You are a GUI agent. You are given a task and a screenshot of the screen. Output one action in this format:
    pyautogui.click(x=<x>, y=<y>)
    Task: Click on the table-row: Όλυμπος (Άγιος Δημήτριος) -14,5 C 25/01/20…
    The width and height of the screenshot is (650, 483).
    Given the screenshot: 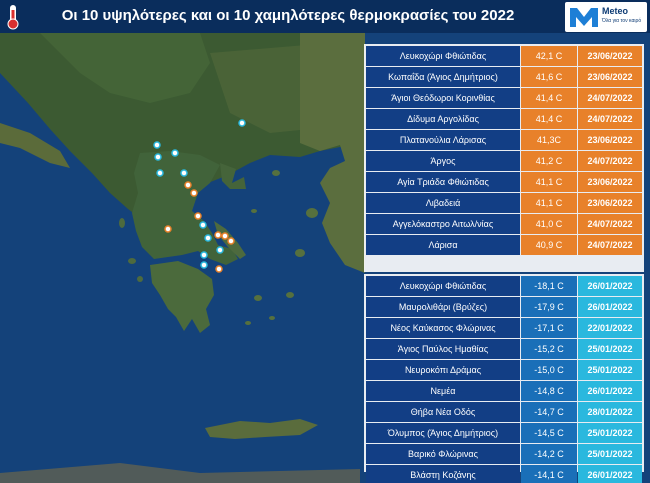 What is the action you would take?
    pyautogui.click(x=504, y=433)
    